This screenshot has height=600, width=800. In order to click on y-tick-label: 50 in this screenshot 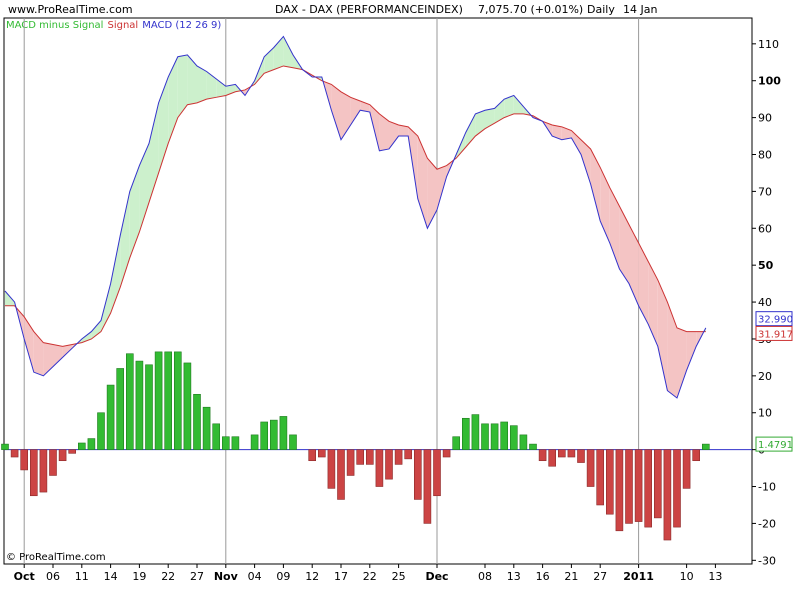, I will do `click(766, 265)`.